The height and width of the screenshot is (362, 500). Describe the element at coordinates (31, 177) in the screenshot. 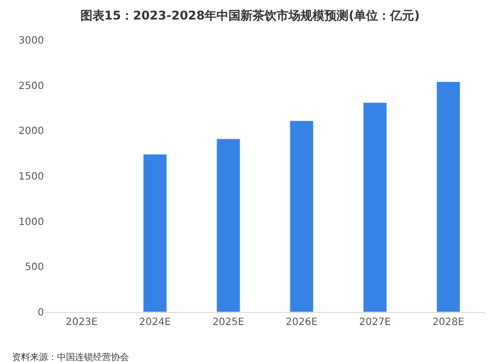

I see `y-tick-label: 1500` at that location.